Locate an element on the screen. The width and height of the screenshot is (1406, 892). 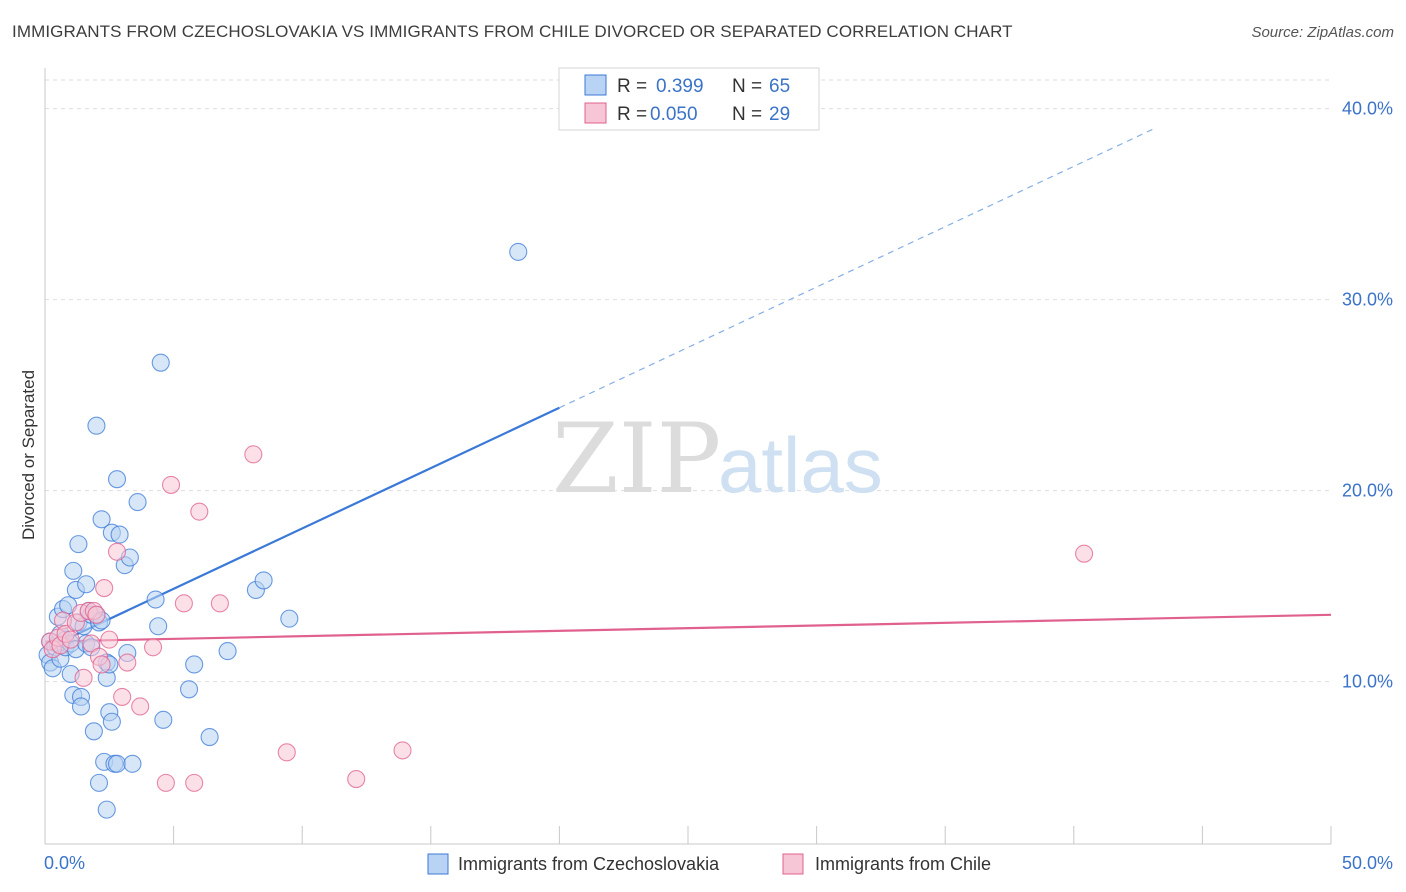
series-legend-label-czechoslovakia: Immigrants from Czechoslovakia is located at coordinates (589, 864).